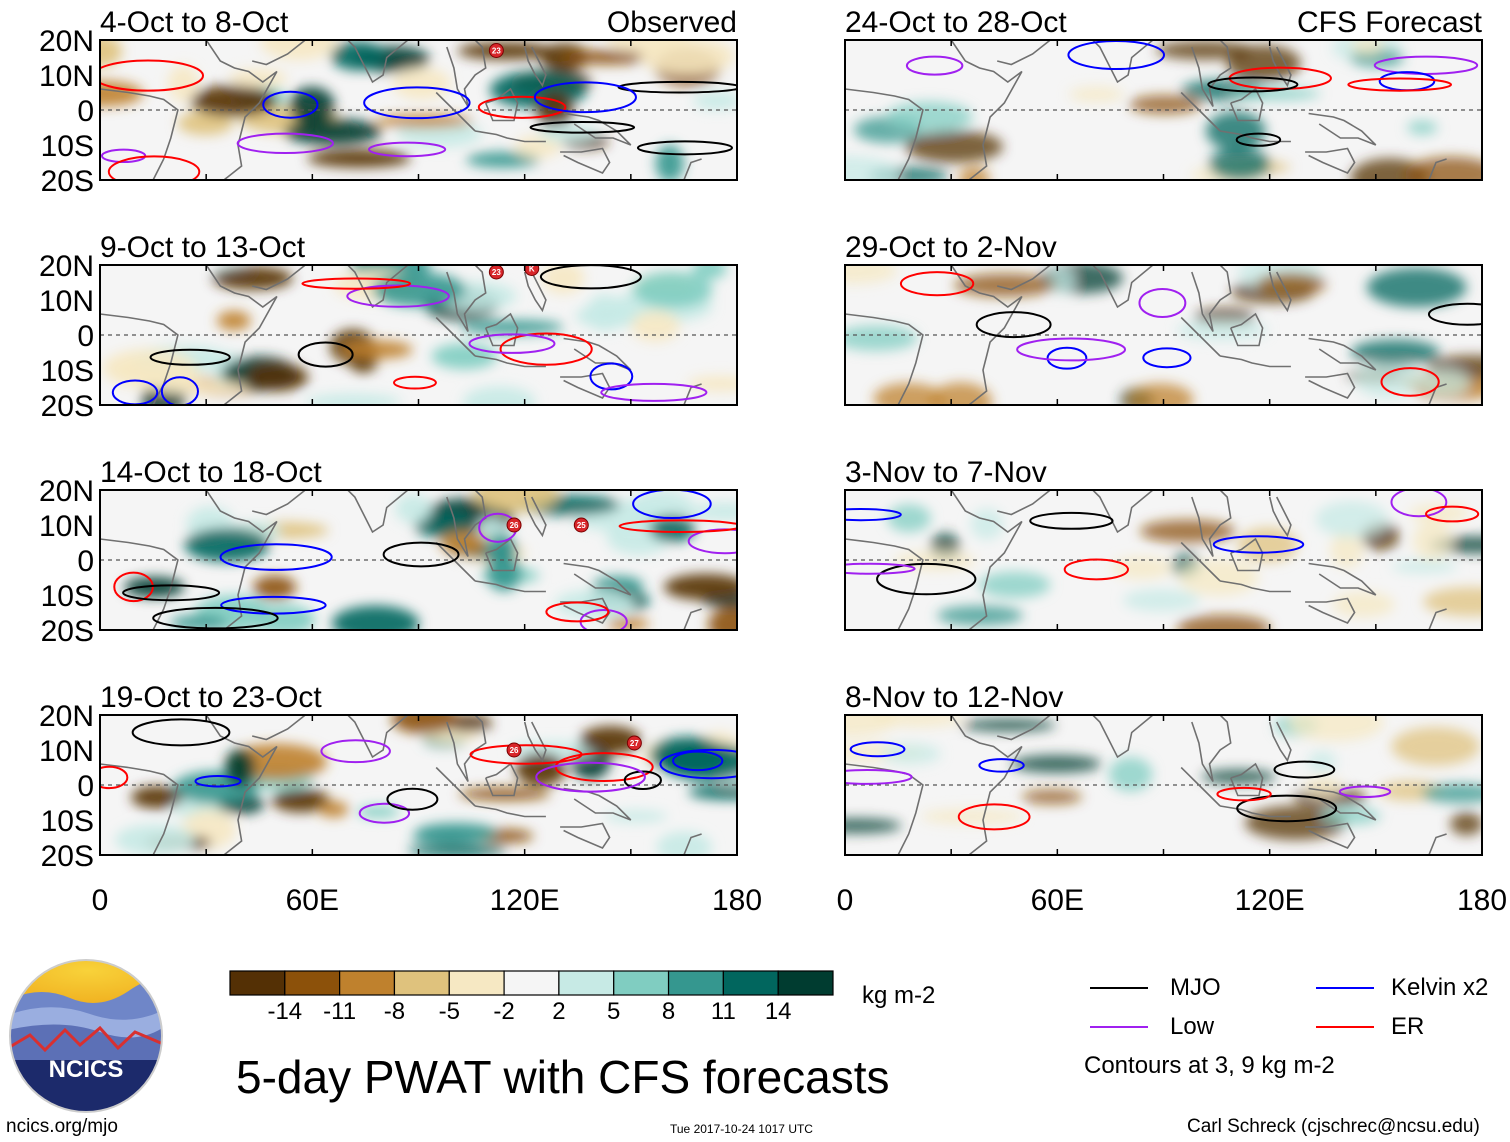 The image size is (1510, 1142). I want to click on y-tick-label: 20S, so click(67, 406).